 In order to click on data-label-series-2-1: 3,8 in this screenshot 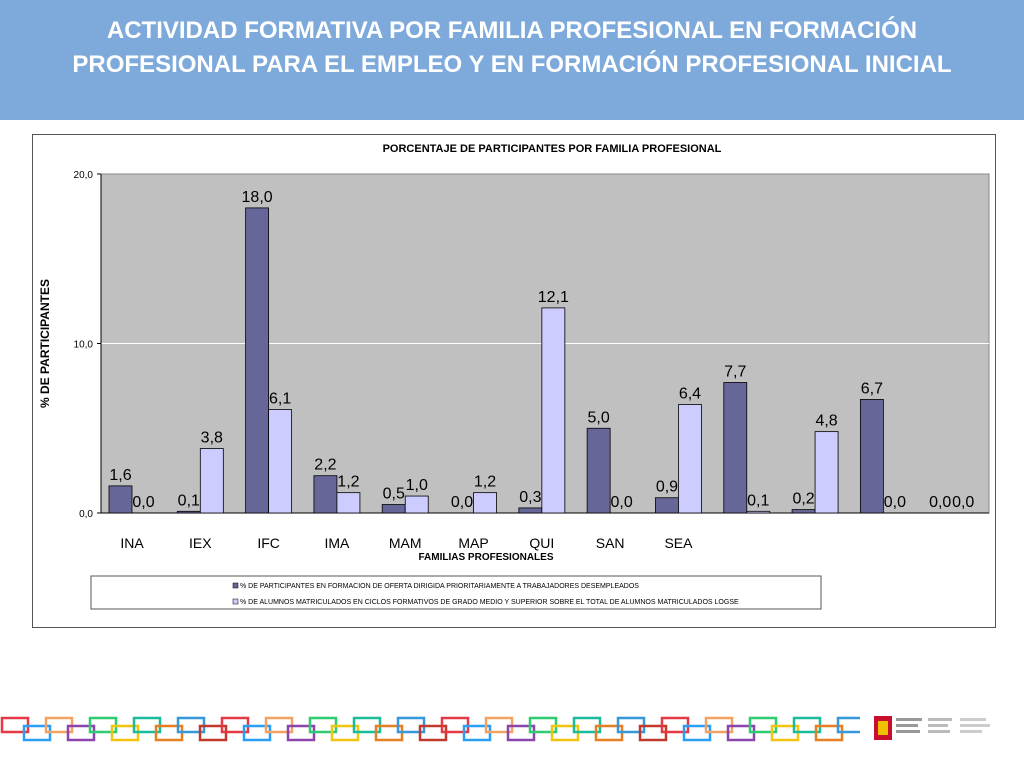, I will do `click(212, 438)`.